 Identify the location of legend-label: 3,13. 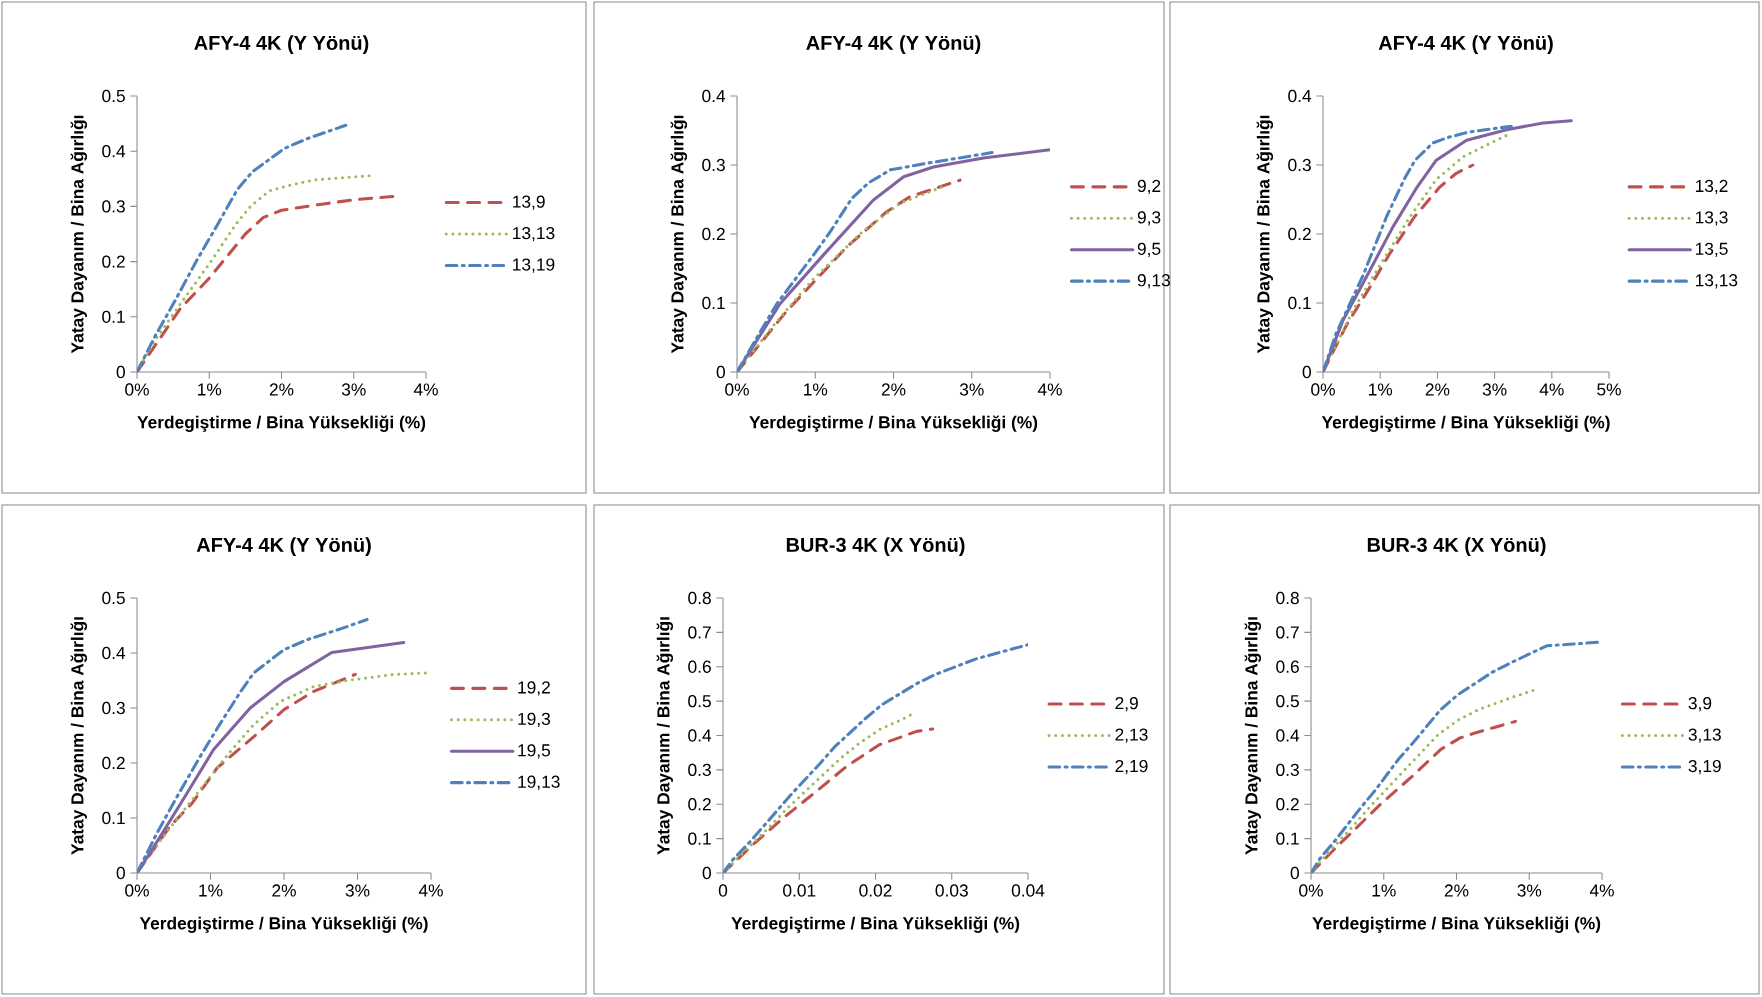
(1704, 735).